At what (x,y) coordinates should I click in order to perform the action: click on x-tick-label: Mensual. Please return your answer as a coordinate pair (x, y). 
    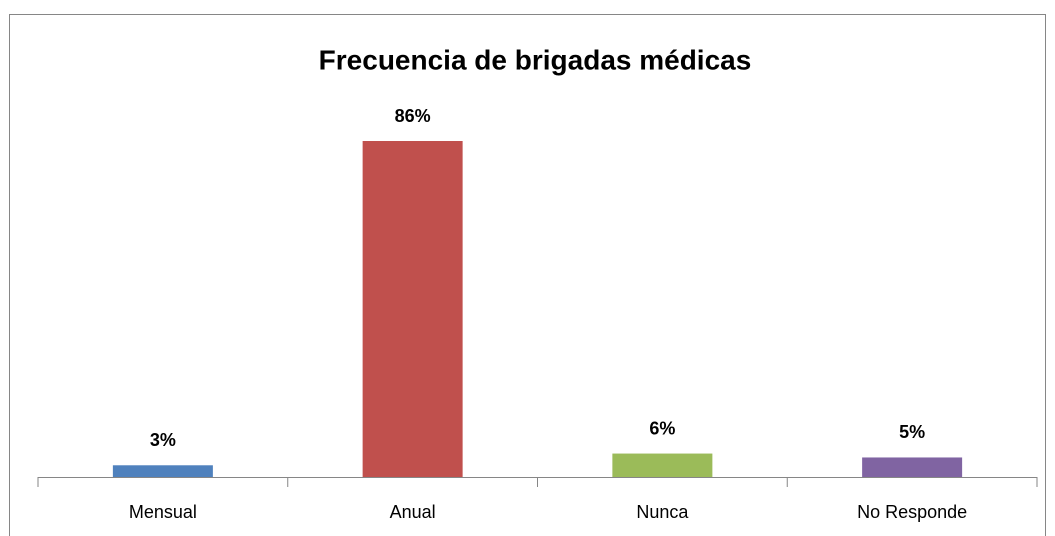
    Looking at the image, I should click on (163, 512).